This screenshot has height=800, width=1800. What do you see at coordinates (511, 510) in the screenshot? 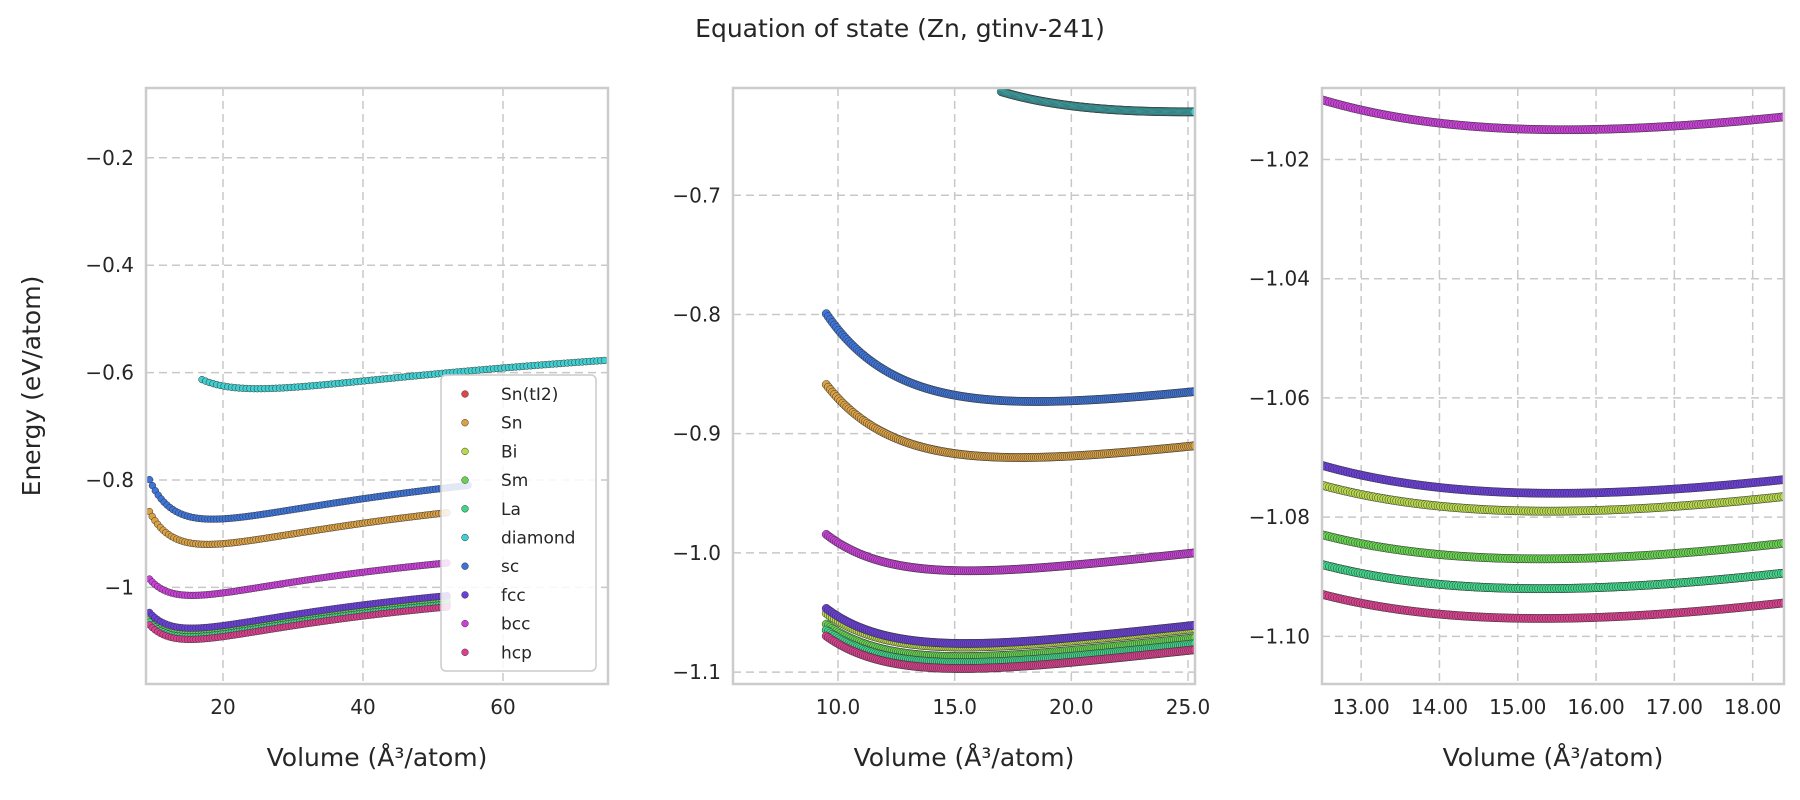
I see `legend-label: La` at bounding box center [511, 510].